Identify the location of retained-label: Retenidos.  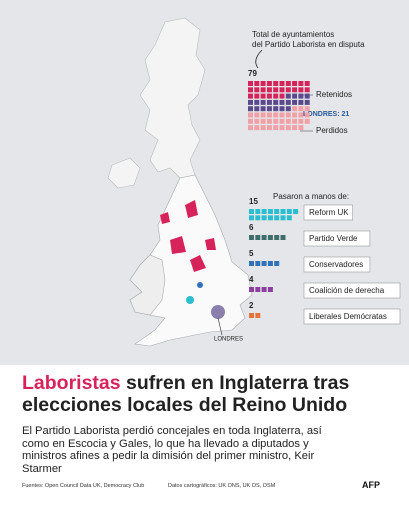
(334, 94).